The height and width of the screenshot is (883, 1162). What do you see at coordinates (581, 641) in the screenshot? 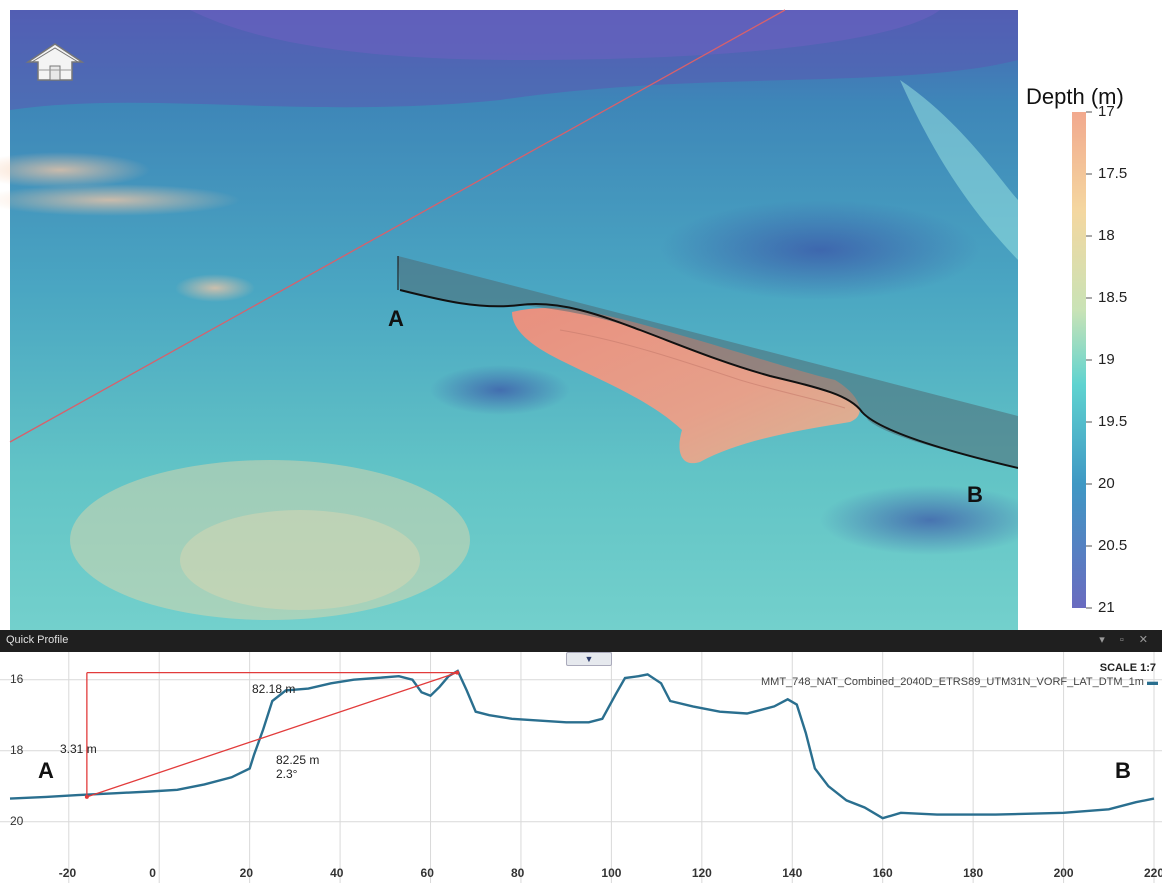
I see `quick-profile-titlebar: Quick Profile ▾ ▫ ✕` at bounding box center [581, 641].